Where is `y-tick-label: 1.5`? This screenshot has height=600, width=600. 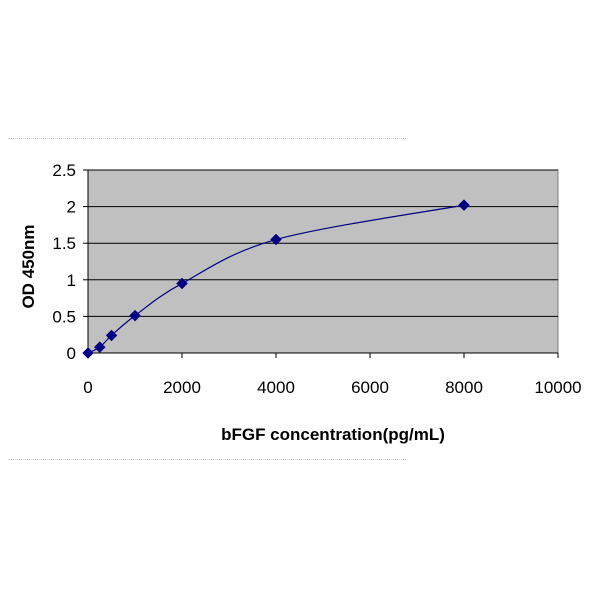 y-tick-label: 1.5 is located at coordinates (64, 243).